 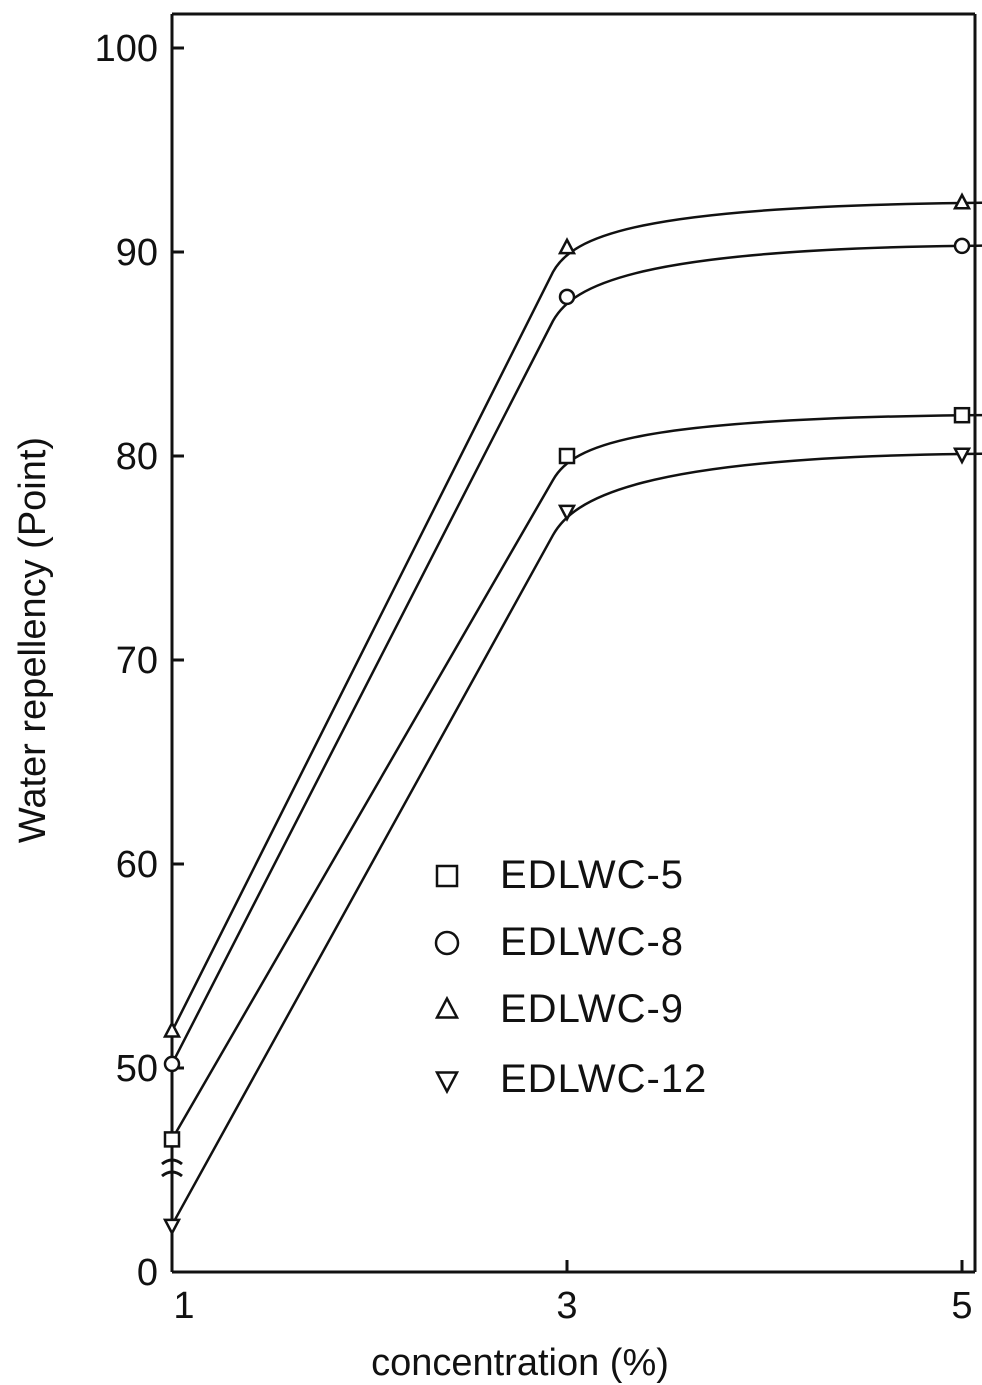 I want to click on x-tick-label: 1, so click(x=183, y=1306).